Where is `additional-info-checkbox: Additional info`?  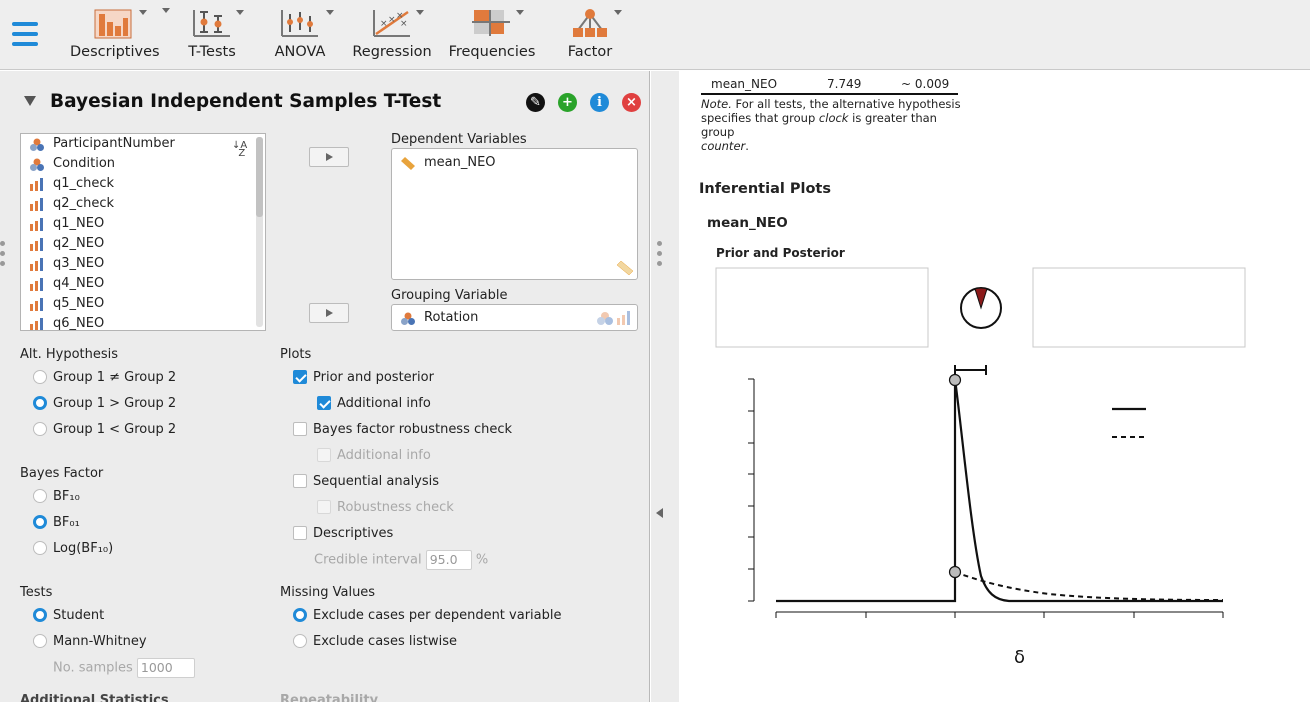
additional-info-checkbox: Additional info is located at coordinates (374, 404).